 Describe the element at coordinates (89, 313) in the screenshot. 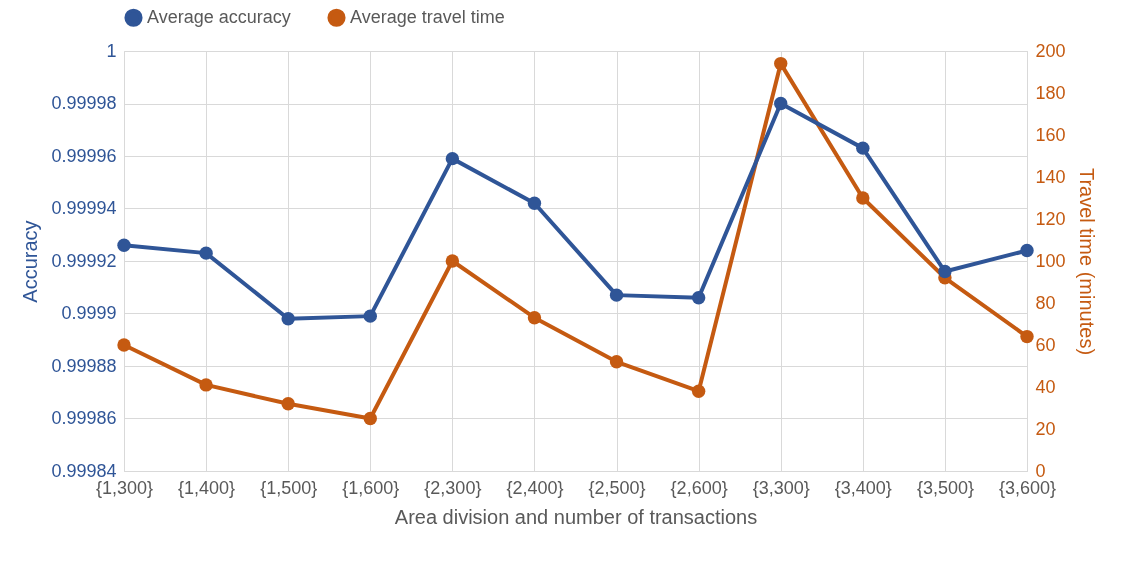

I see `y-tick-label: 0.9999` at that location.